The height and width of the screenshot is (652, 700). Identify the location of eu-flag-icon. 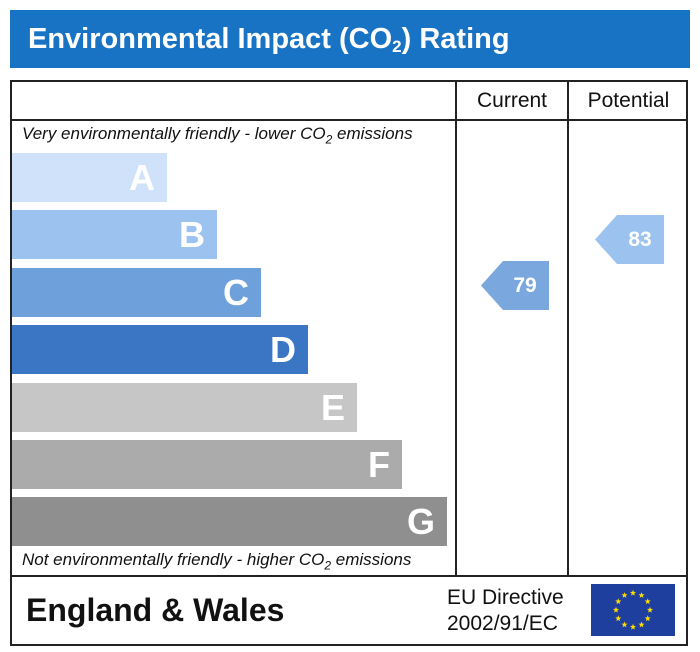
(633, 610).